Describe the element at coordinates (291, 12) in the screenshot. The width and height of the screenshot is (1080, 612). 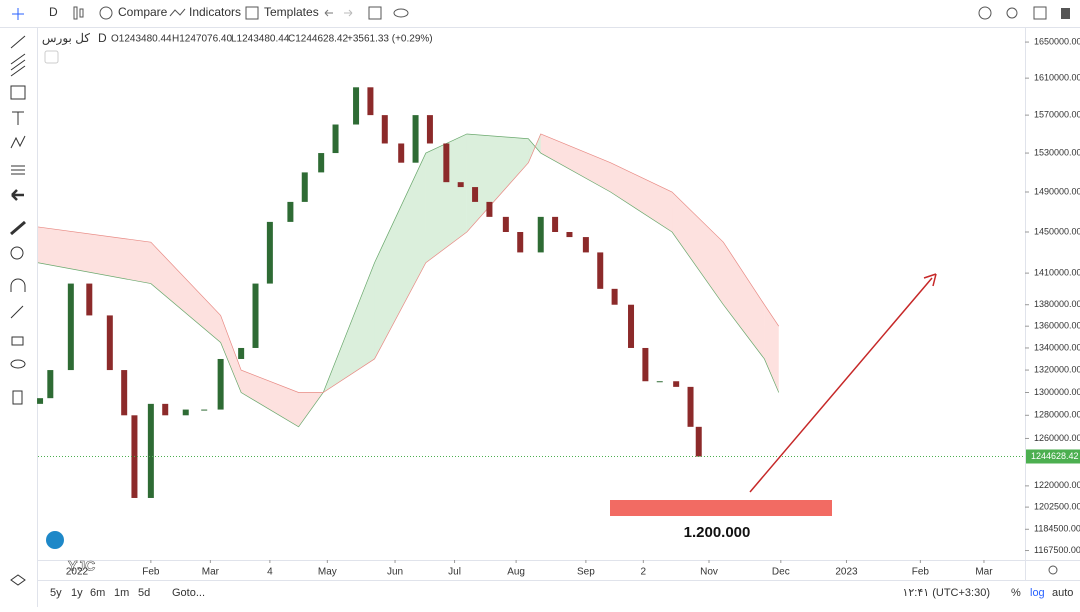
I see `templates-button: Templates` at that location.